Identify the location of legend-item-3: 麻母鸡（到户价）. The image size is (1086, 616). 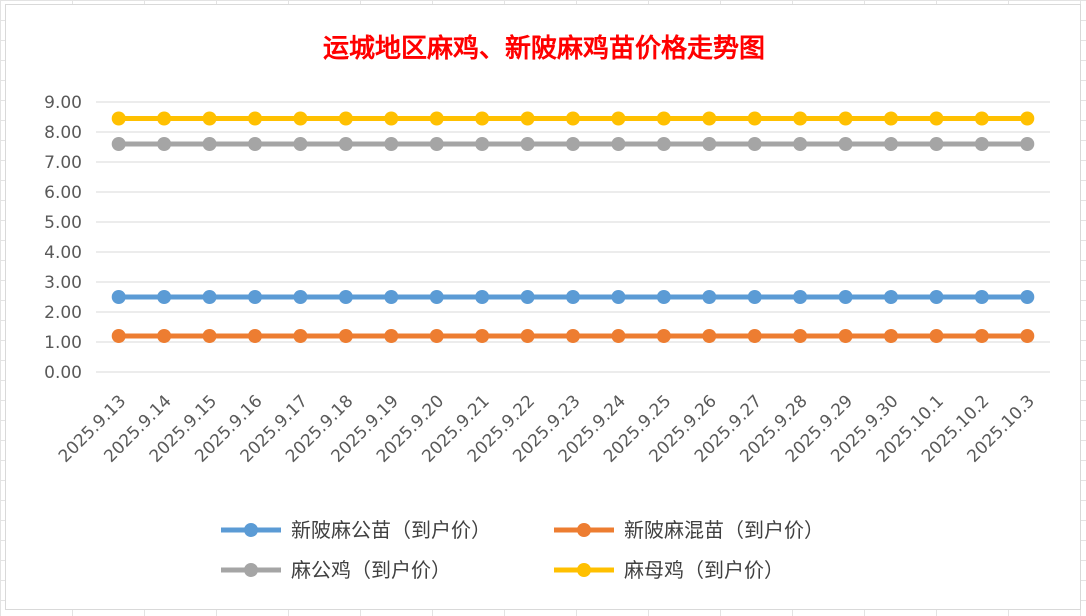
(669, 570).